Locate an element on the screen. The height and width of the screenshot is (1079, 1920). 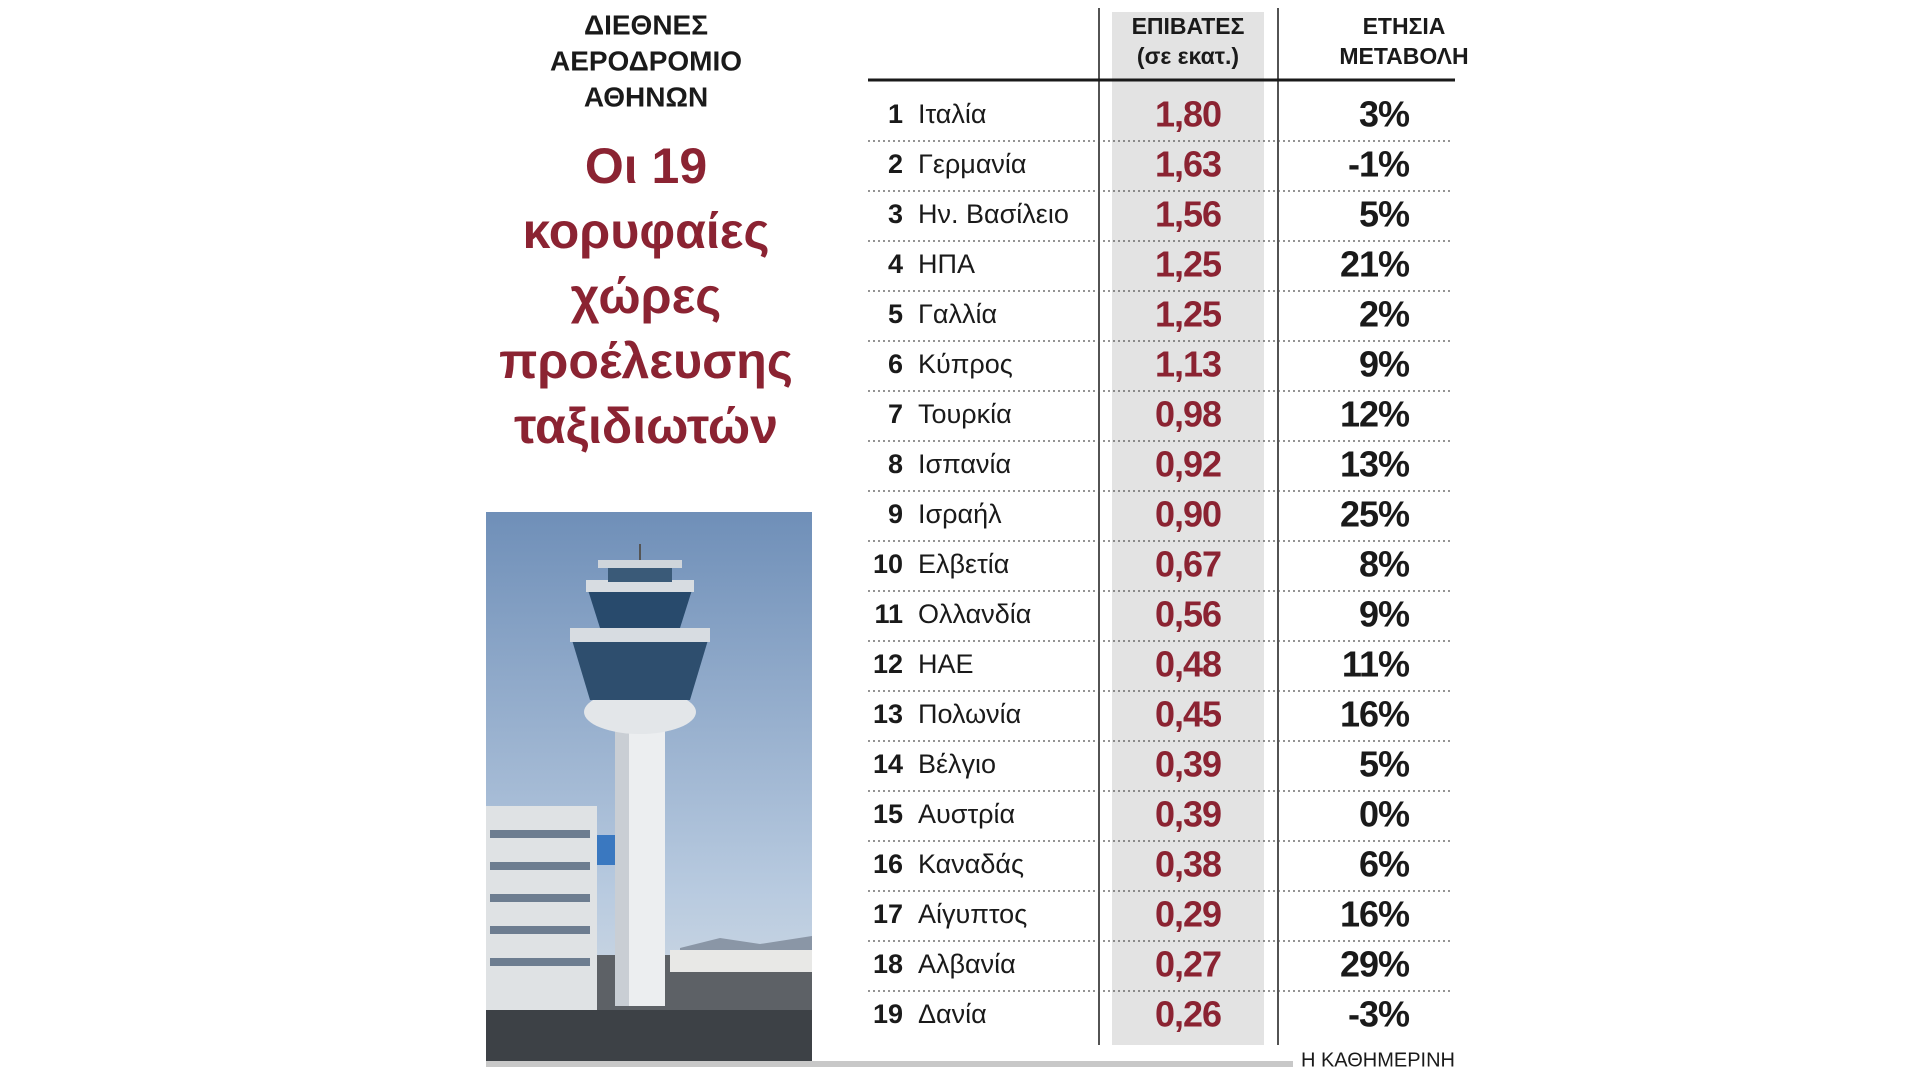
column-header: ΕΤΗΣΙΑ is located at coordinates (1404, 26).